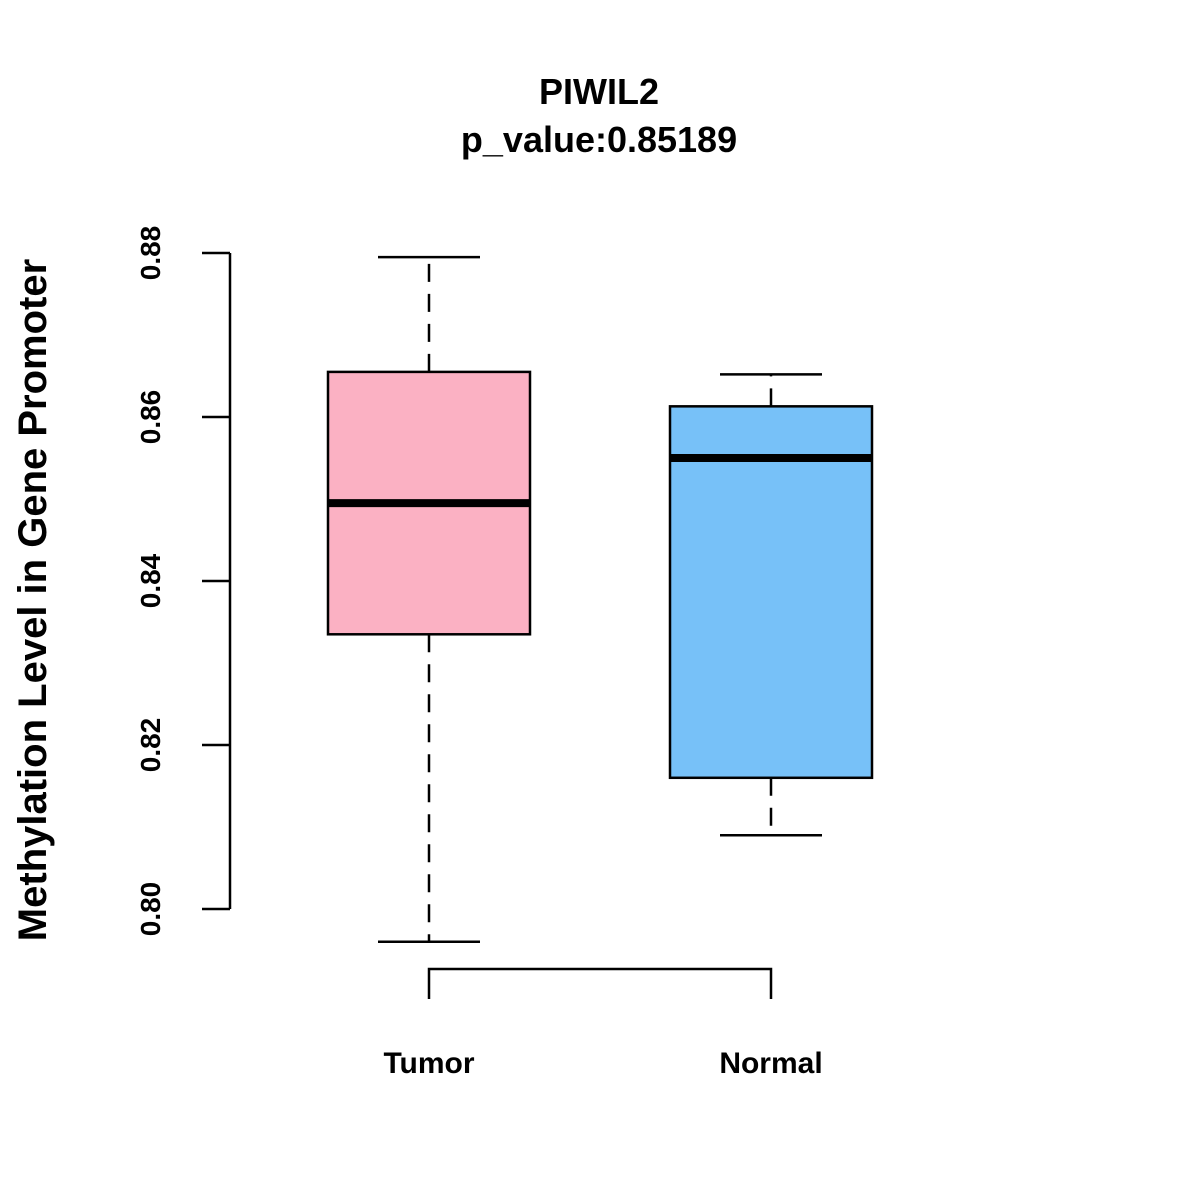 The image size is (1200, 1200). I want to click on y-axis: 0.80 0.82 0.84 0.86 0.88, so click(183, 581).